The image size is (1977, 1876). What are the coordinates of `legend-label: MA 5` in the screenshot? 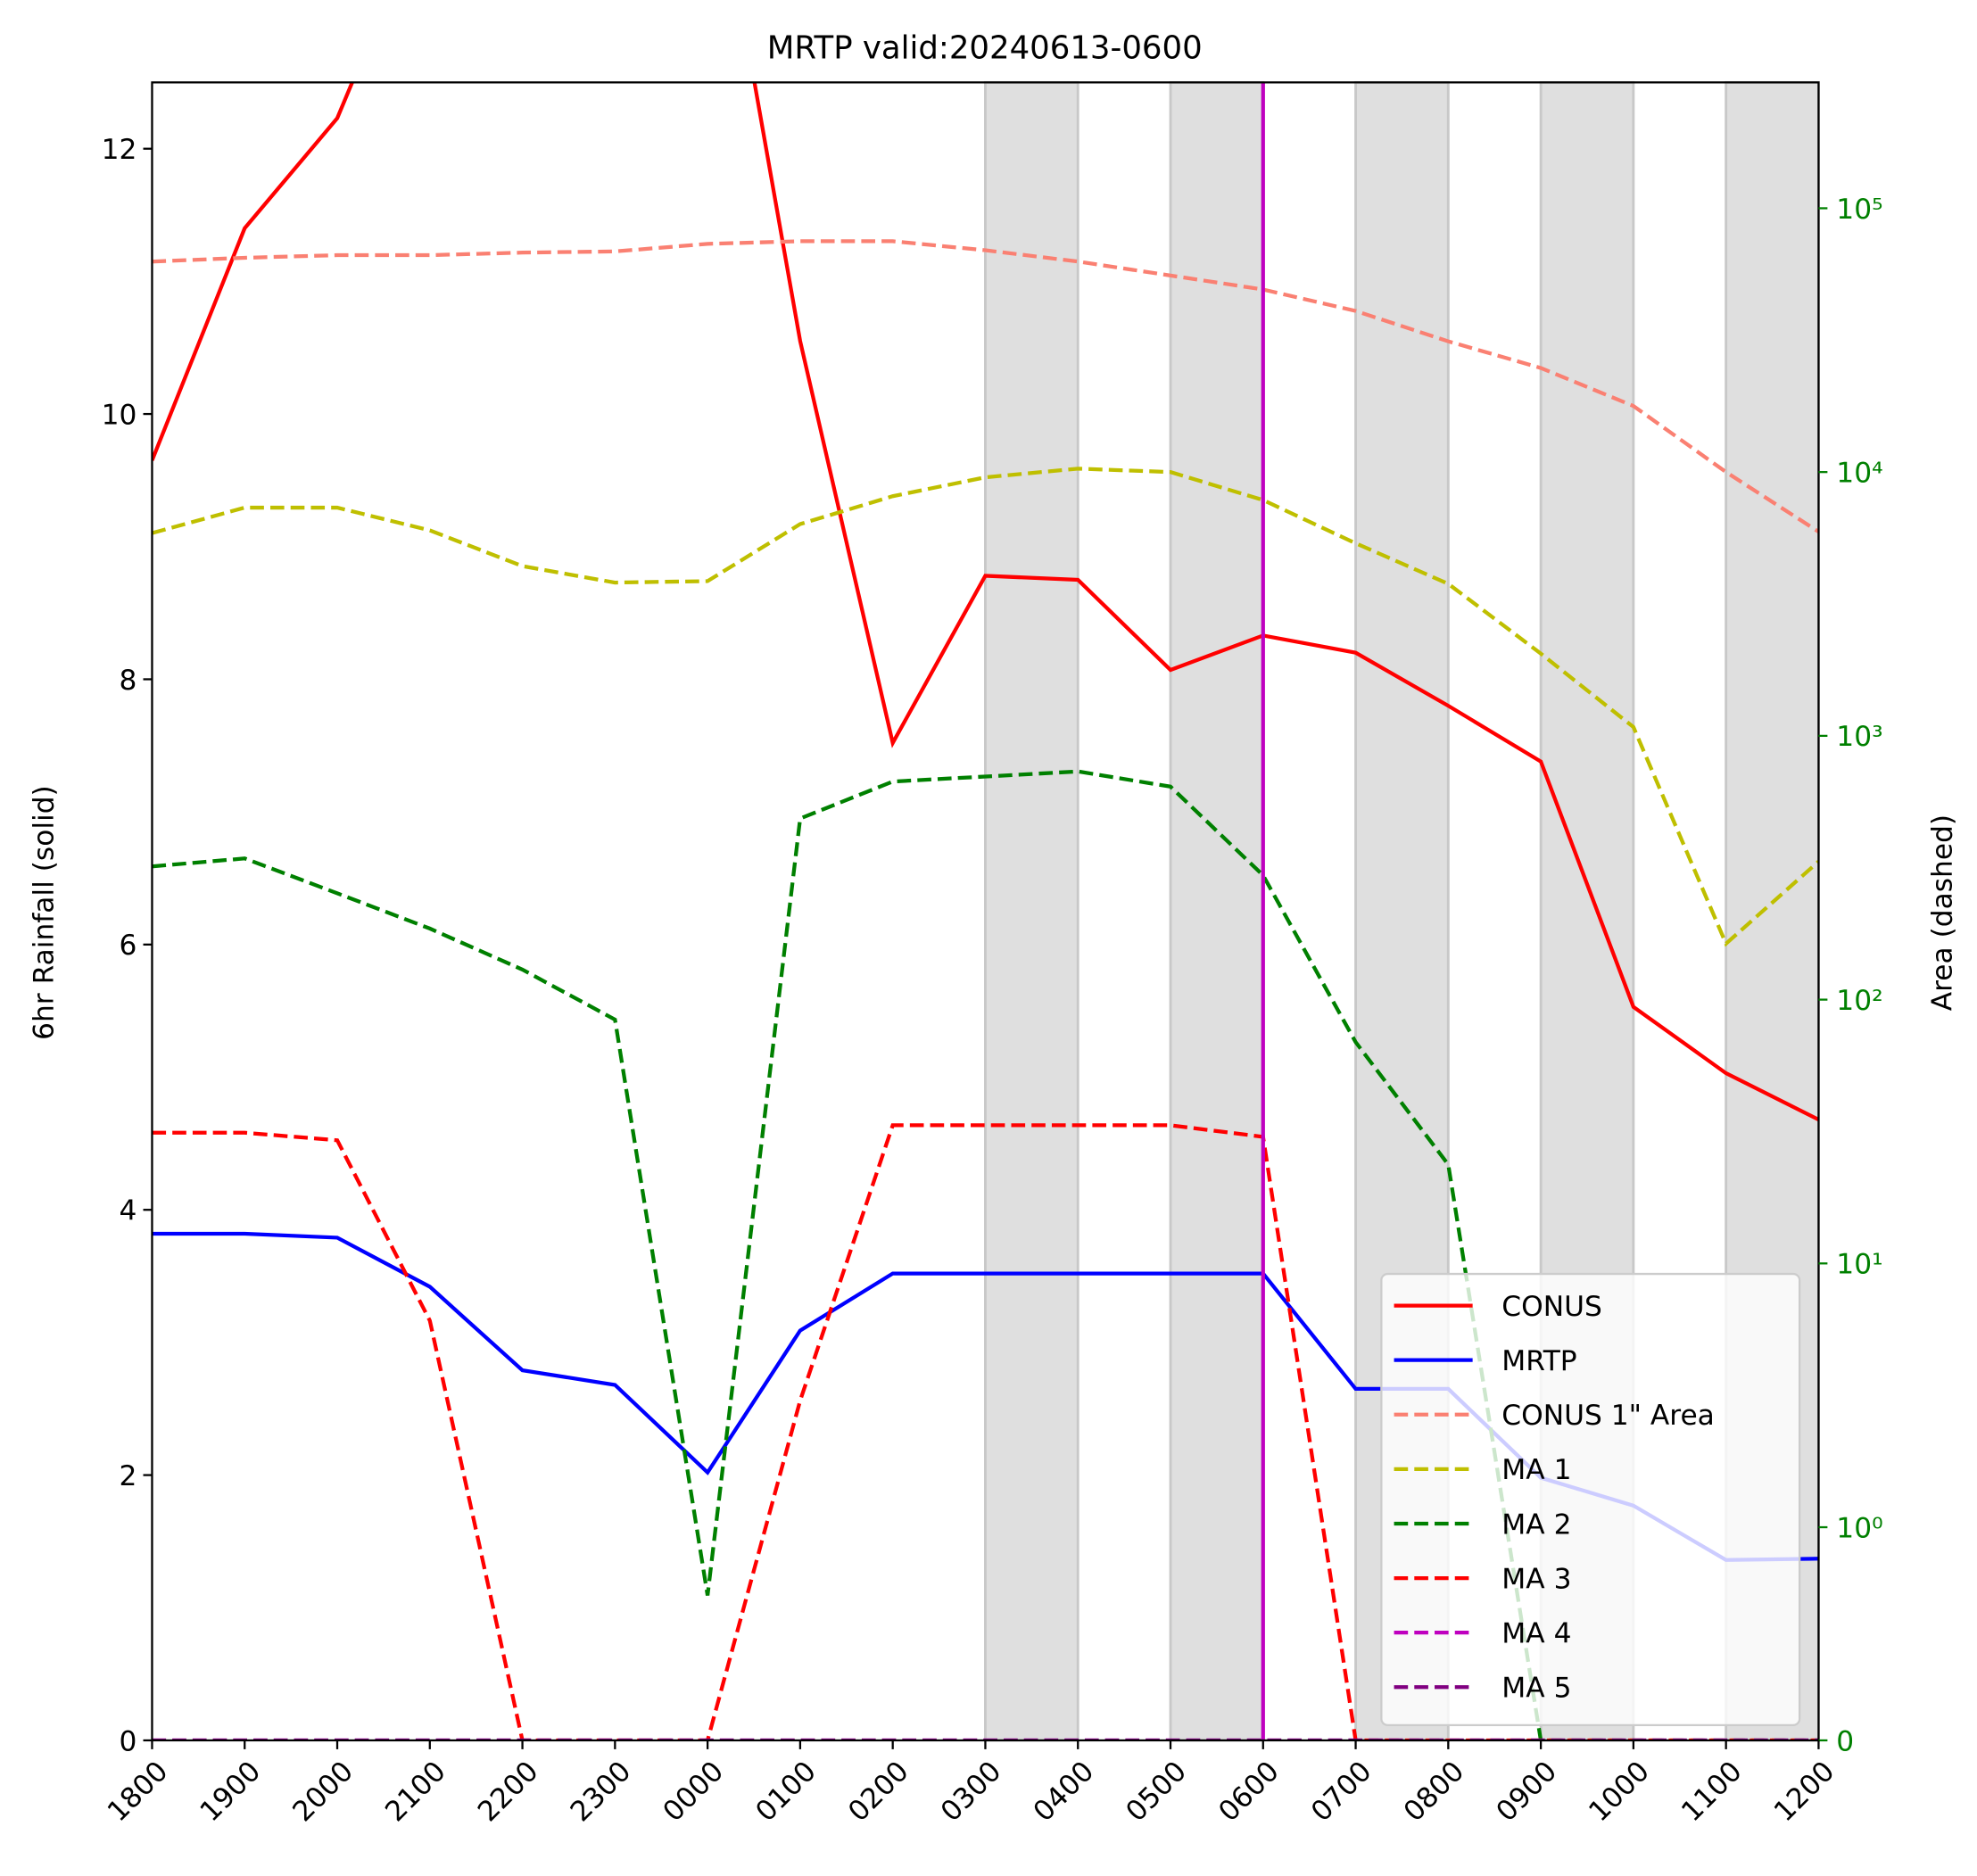 It's located at (1536, 1689).